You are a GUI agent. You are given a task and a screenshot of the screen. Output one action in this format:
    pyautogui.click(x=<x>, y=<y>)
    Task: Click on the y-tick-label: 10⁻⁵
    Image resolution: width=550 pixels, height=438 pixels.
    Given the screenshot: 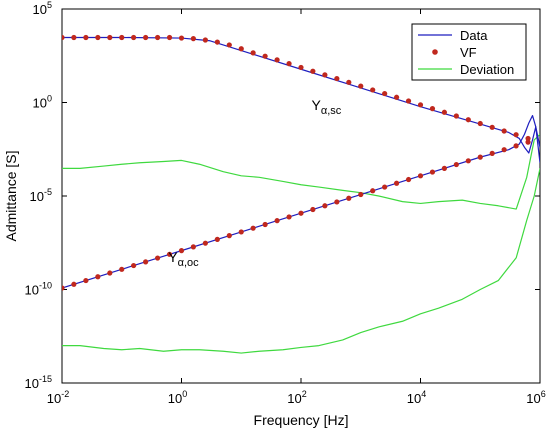 What is the action you would take?
    pyautogui.click(x=41, y=195)
    